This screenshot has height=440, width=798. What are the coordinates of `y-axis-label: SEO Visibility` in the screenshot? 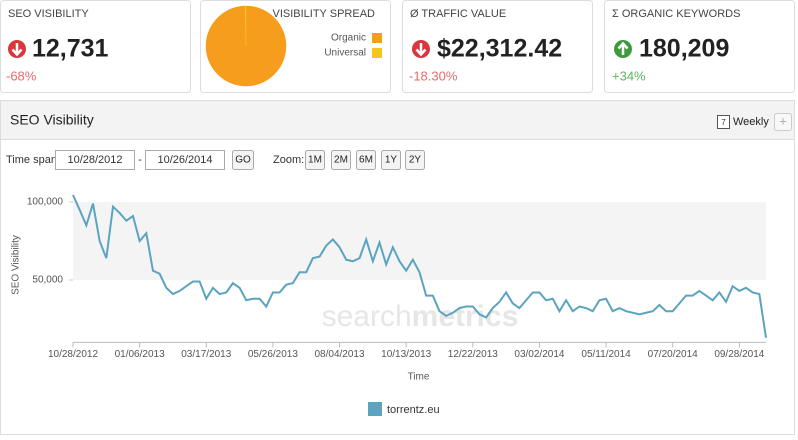 It's located at (16, 265).